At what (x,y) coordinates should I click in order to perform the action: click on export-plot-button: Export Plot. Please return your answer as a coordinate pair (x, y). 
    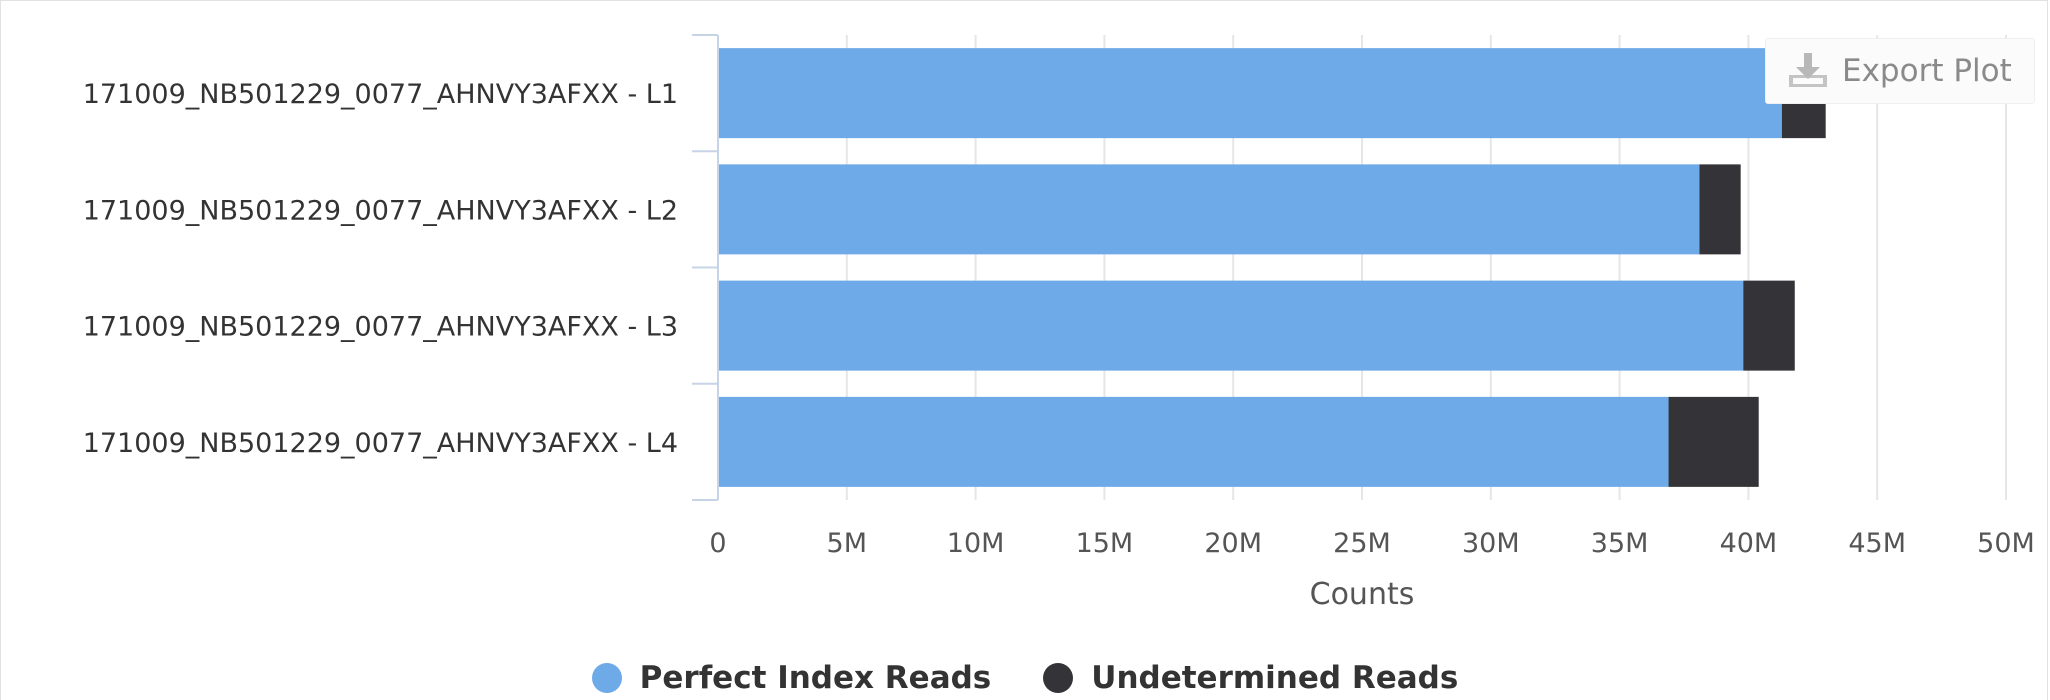
    Looking at the image, I should click on (1900, 71).